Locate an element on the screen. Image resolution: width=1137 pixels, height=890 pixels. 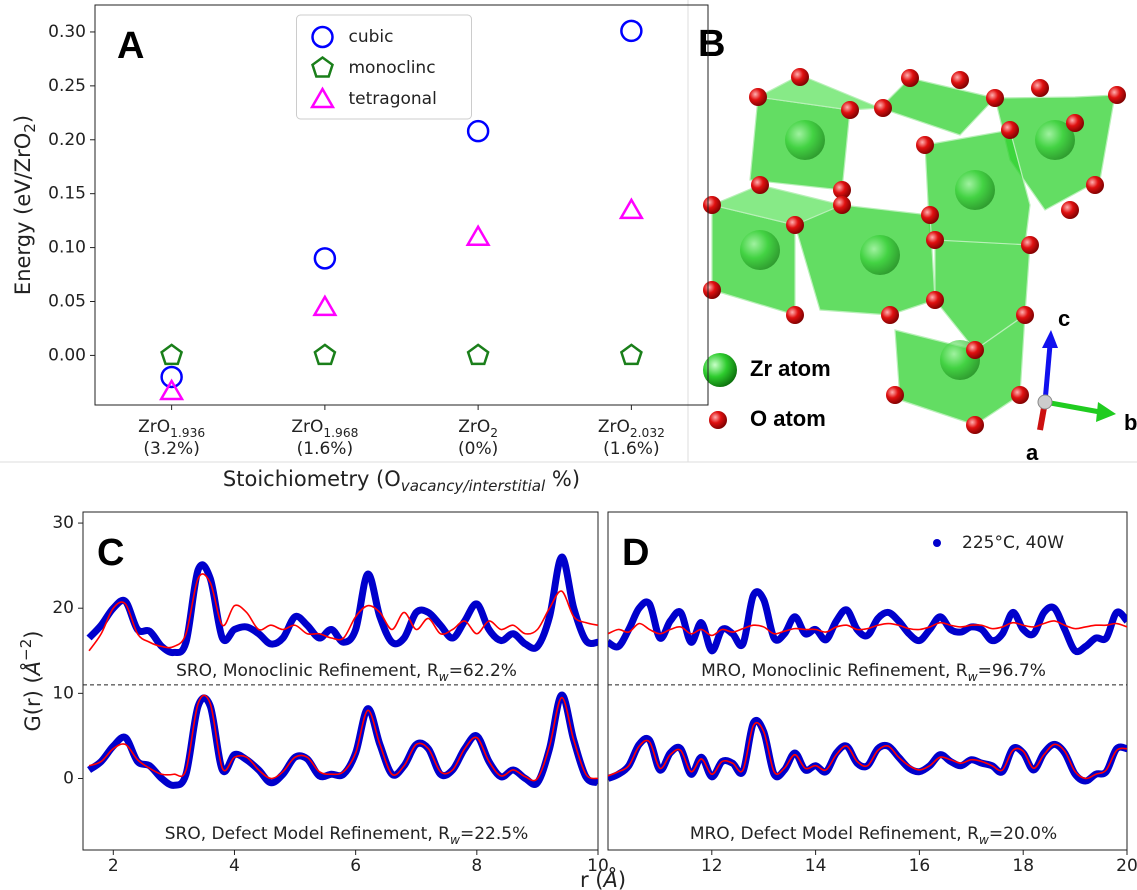
x-tick-label: ZrO2.032 is located at coordinates (631, 428).